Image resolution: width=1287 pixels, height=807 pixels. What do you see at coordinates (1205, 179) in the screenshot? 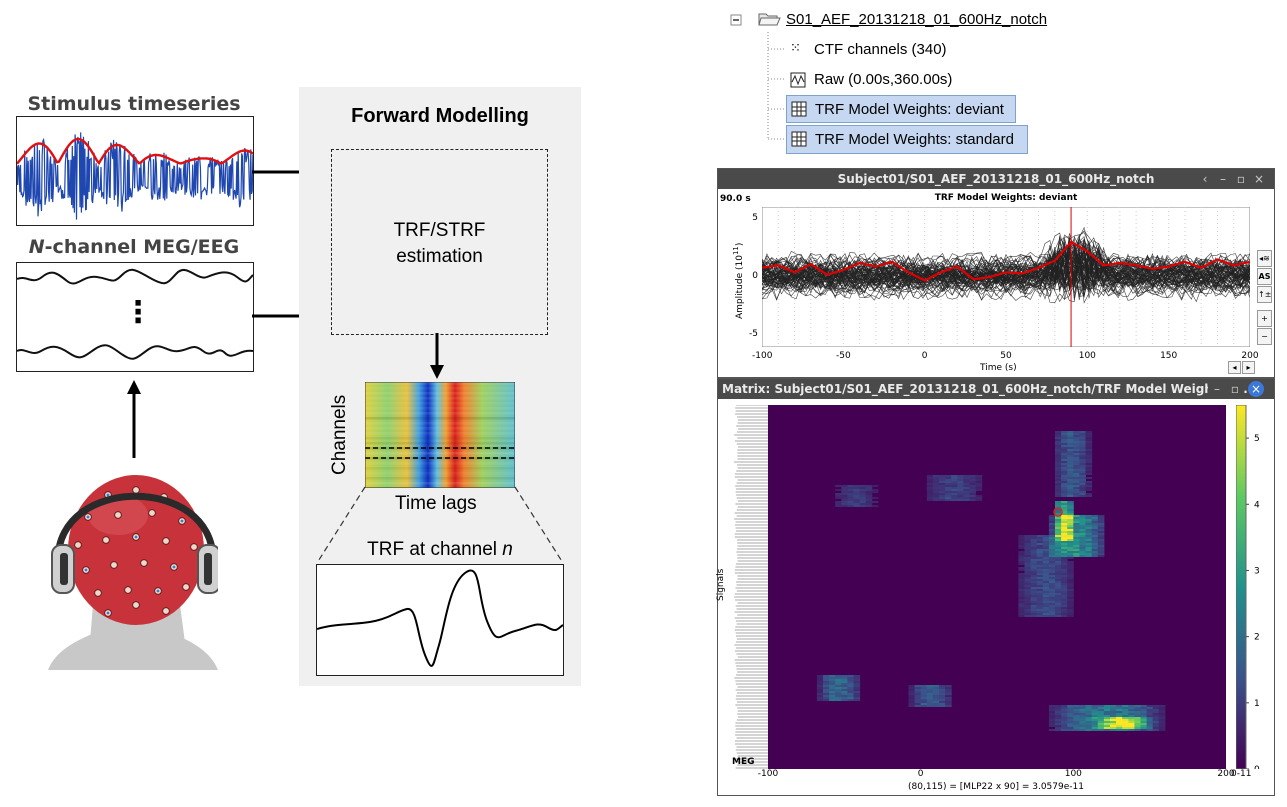
I see `collapse-icon: ‹` at bounding box center [1205, 179].